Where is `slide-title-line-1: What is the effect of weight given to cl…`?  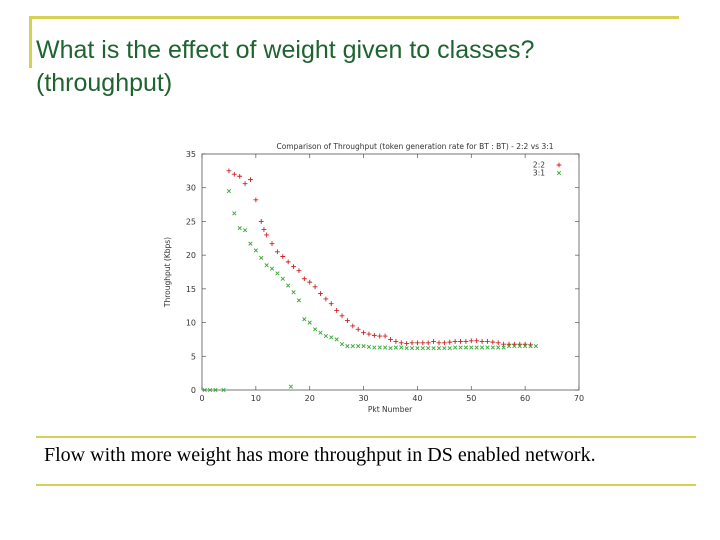 slide-title-line-1: What is the effect of weight given to cl… is located at coordinates (285, 50).